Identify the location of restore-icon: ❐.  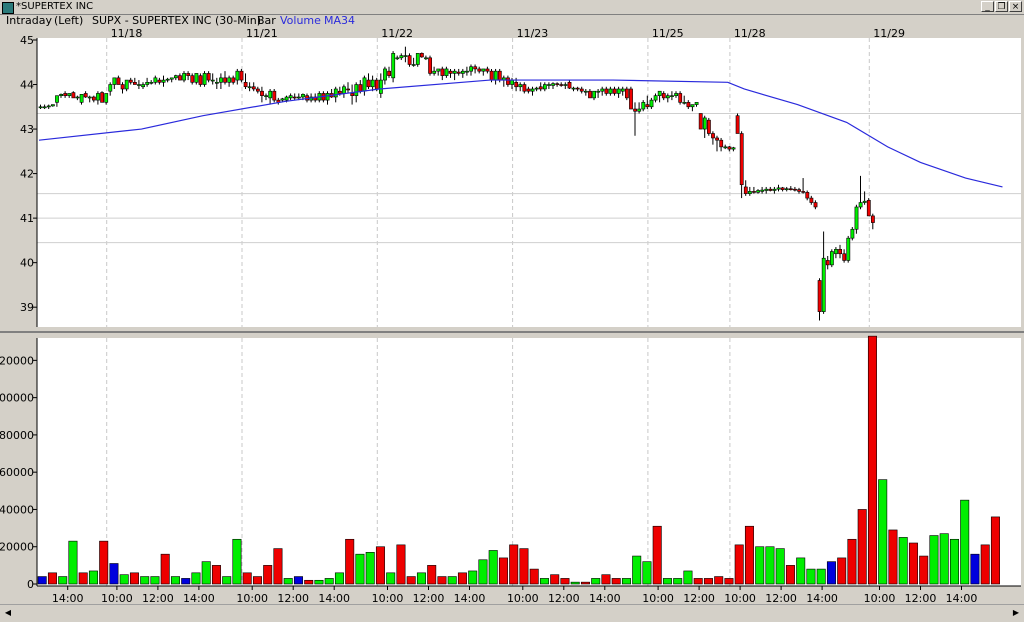
(1001, 6).